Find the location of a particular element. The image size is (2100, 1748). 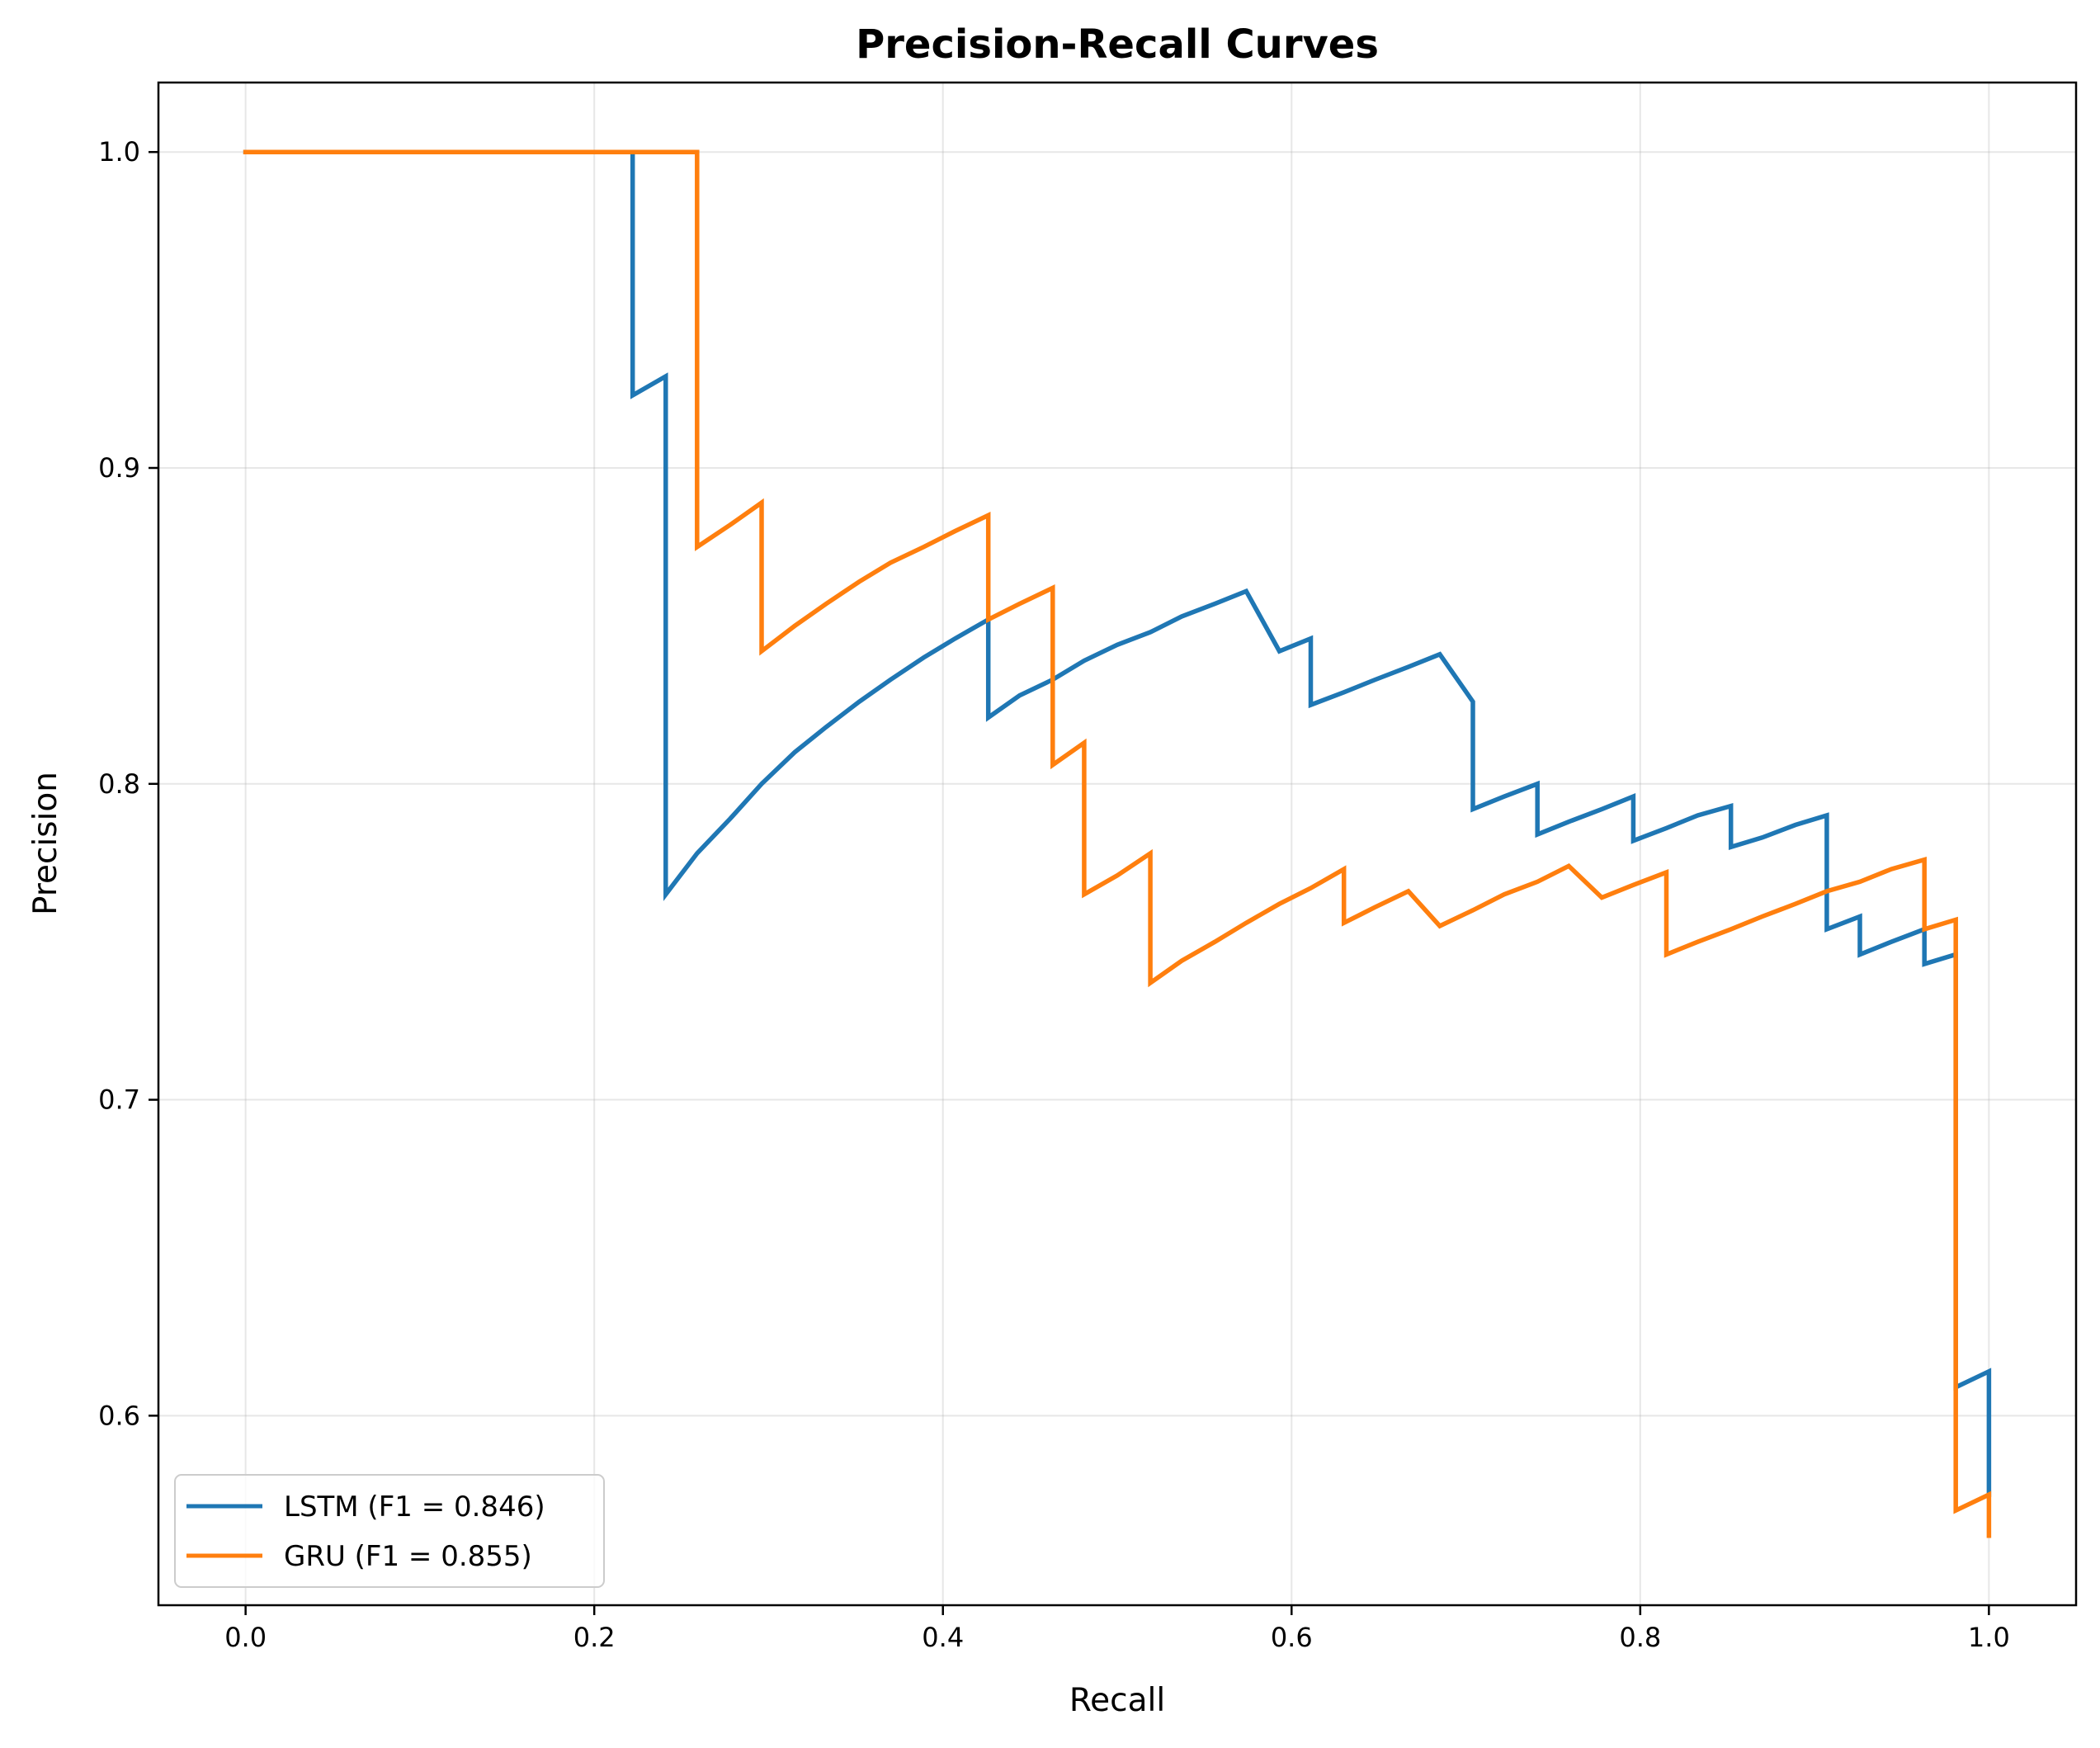

x-tick-label: 0.2 is located at coordinates (594, 1637).